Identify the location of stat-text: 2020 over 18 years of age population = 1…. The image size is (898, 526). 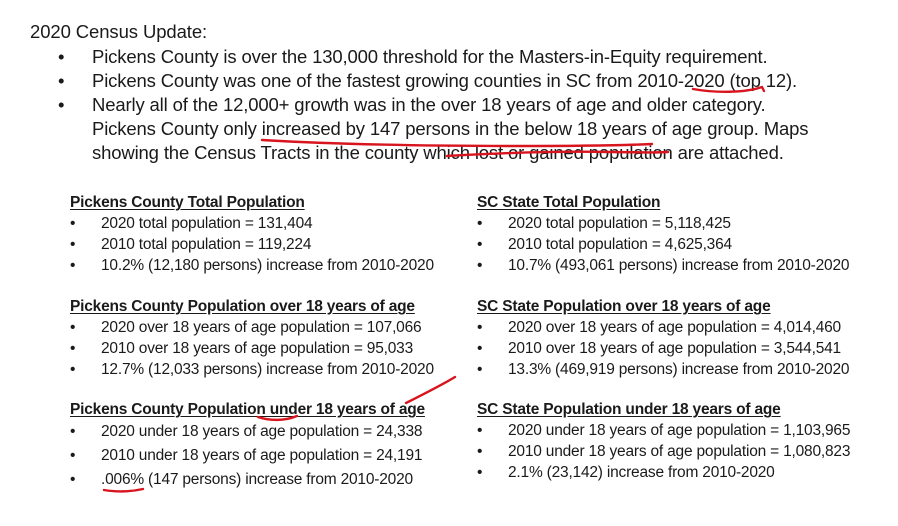
(261, 327).